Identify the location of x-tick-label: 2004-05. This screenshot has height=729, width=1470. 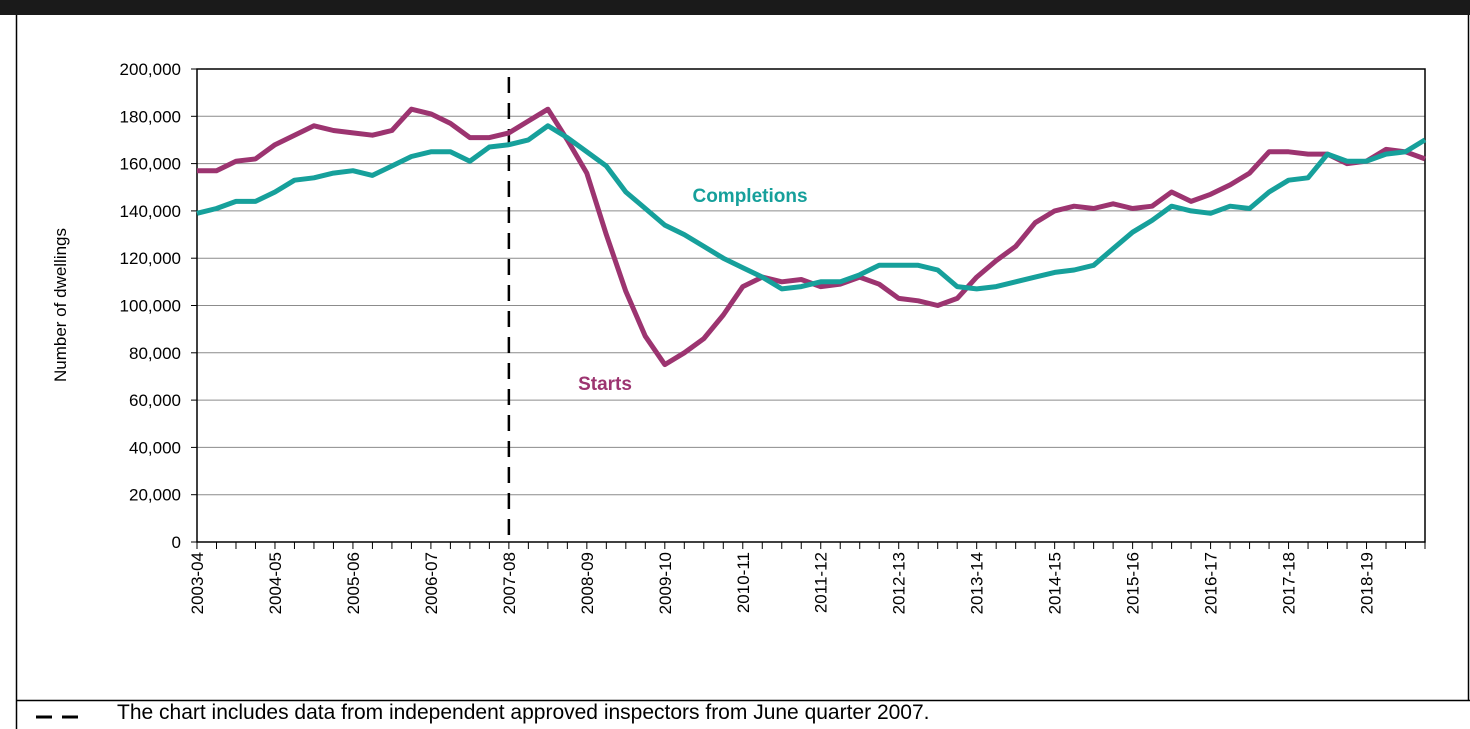
(275, 583).